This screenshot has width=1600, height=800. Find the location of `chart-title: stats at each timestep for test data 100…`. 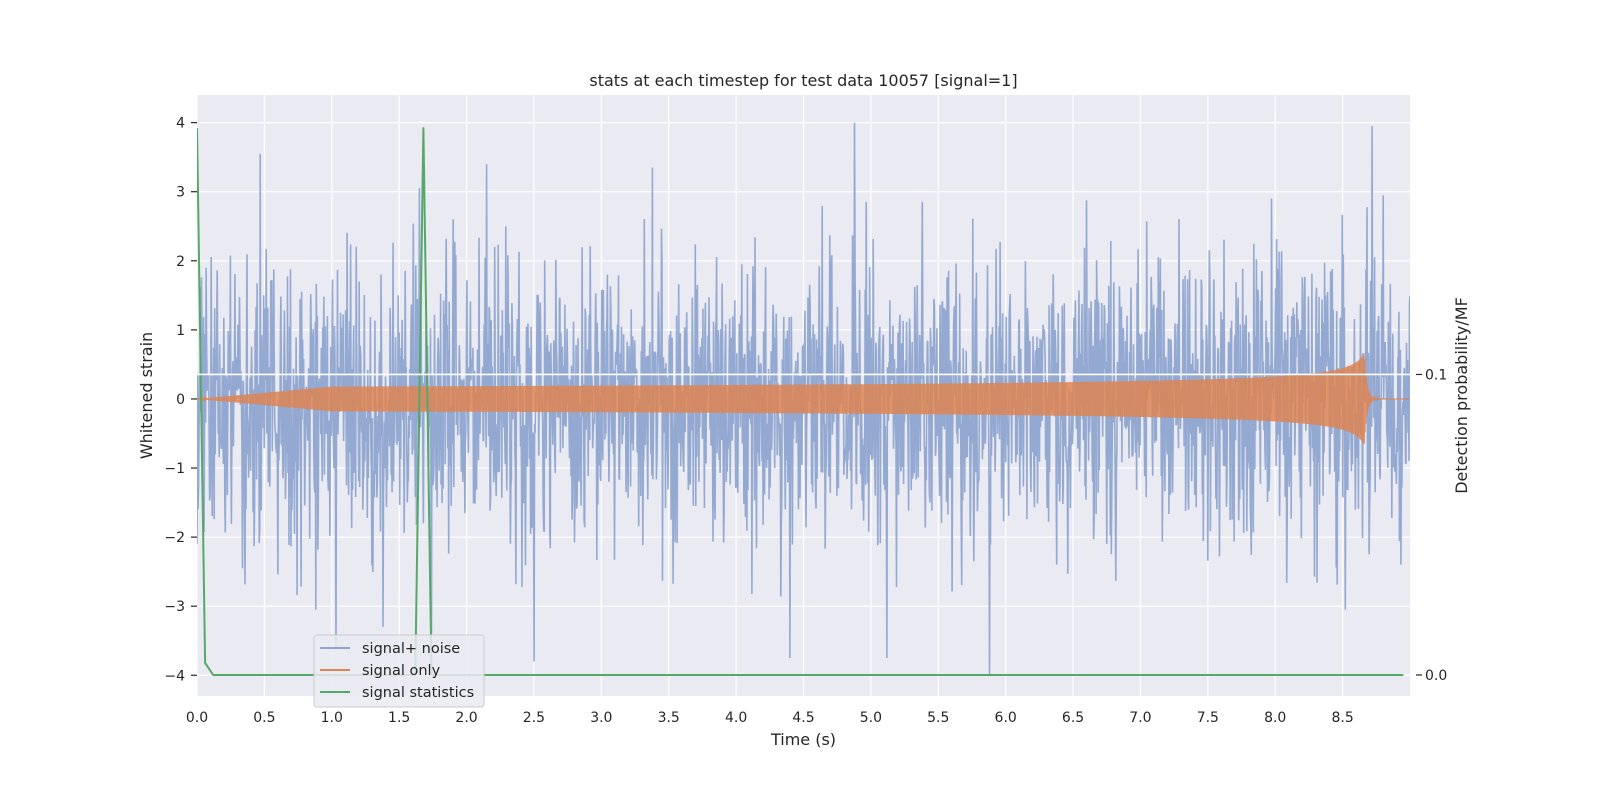

chart-title: stats at each timestep for test data 100… is located at coordinates (803, 80).